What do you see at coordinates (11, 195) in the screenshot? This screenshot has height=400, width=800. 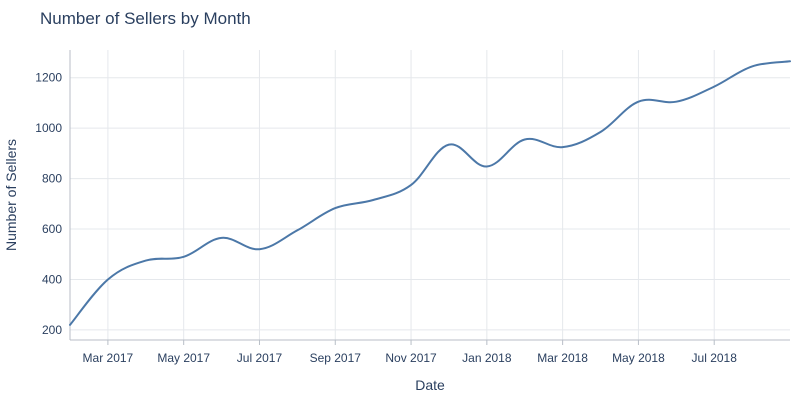 I see `y-axis-title: Number of Sellers` at bounding box center [11, 195].